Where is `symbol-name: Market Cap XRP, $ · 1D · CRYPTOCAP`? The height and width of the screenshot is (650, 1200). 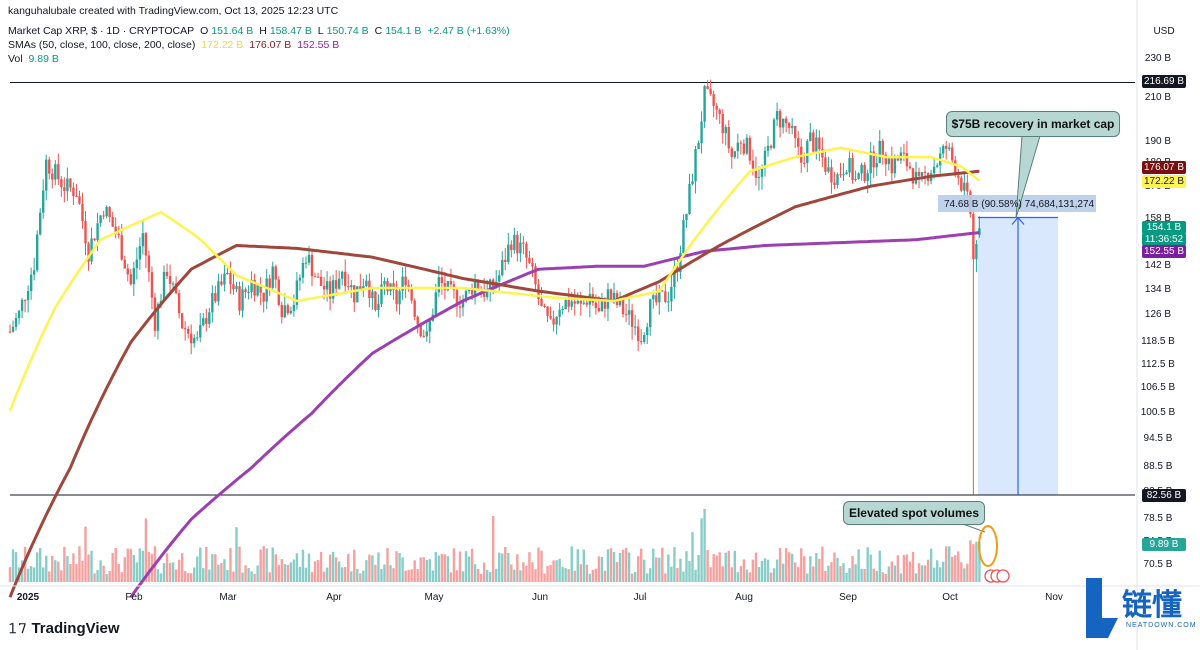
symbol-name: Market Cap XRP, $ · 1D · CRYPTOCAP is located at coordinates (101, 31).